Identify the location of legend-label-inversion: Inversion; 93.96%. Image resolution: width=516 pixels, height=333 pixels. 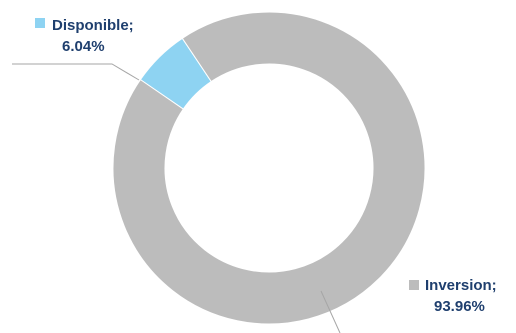
(453, 296).